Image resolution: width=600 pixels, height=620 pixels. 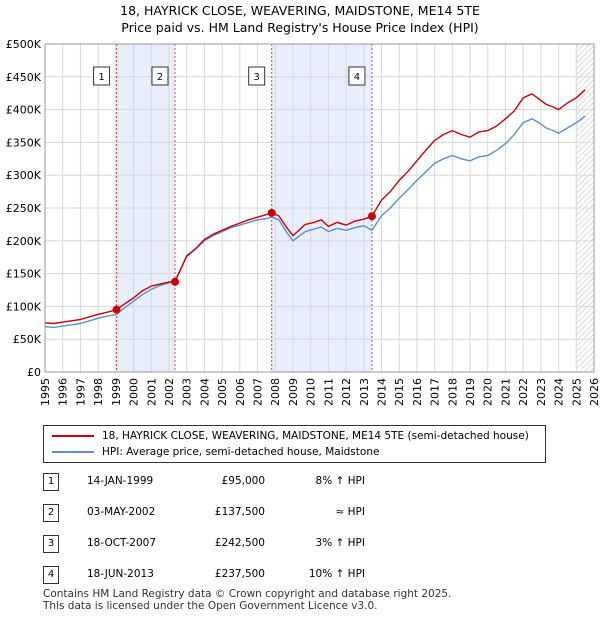 I want to click on sale-label-box: 3, so click(x=257, y=76).